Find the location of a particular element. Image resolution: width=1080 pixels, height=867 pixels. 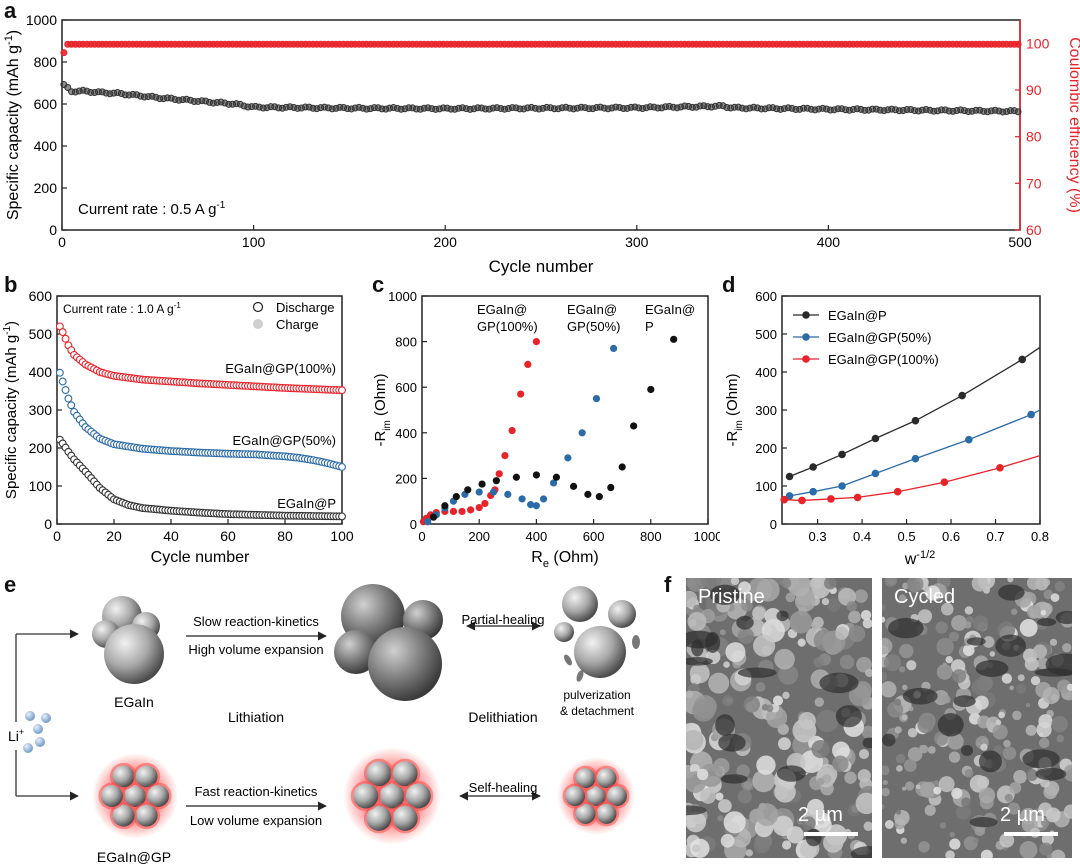

lithiation-label: Lithiation is located at coordinates (256, 717).